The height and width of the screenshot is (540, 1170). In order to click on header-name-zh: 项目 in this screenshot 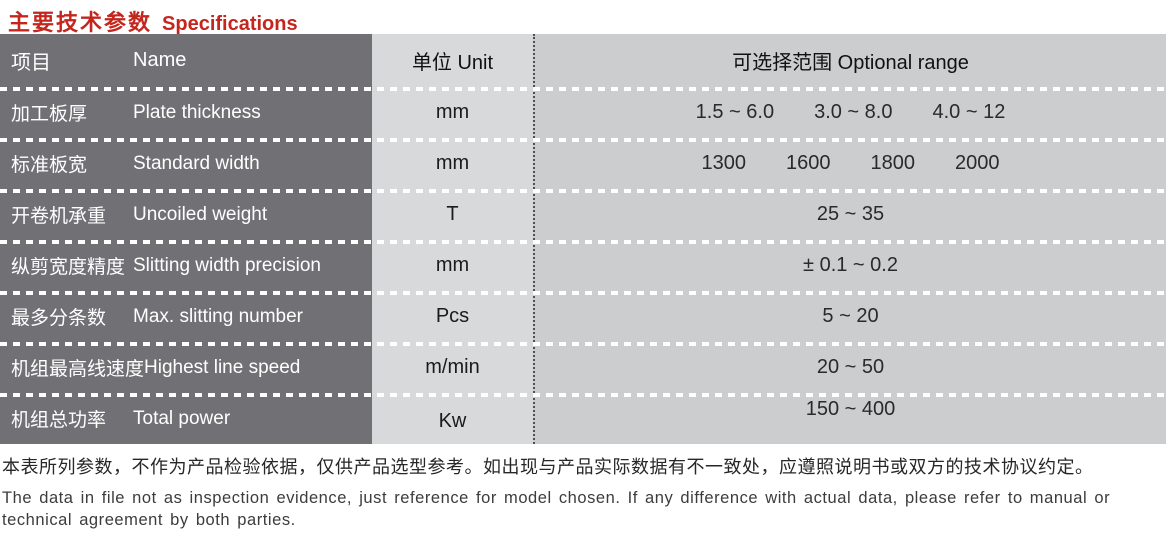, I will do `click(31, 63)`.